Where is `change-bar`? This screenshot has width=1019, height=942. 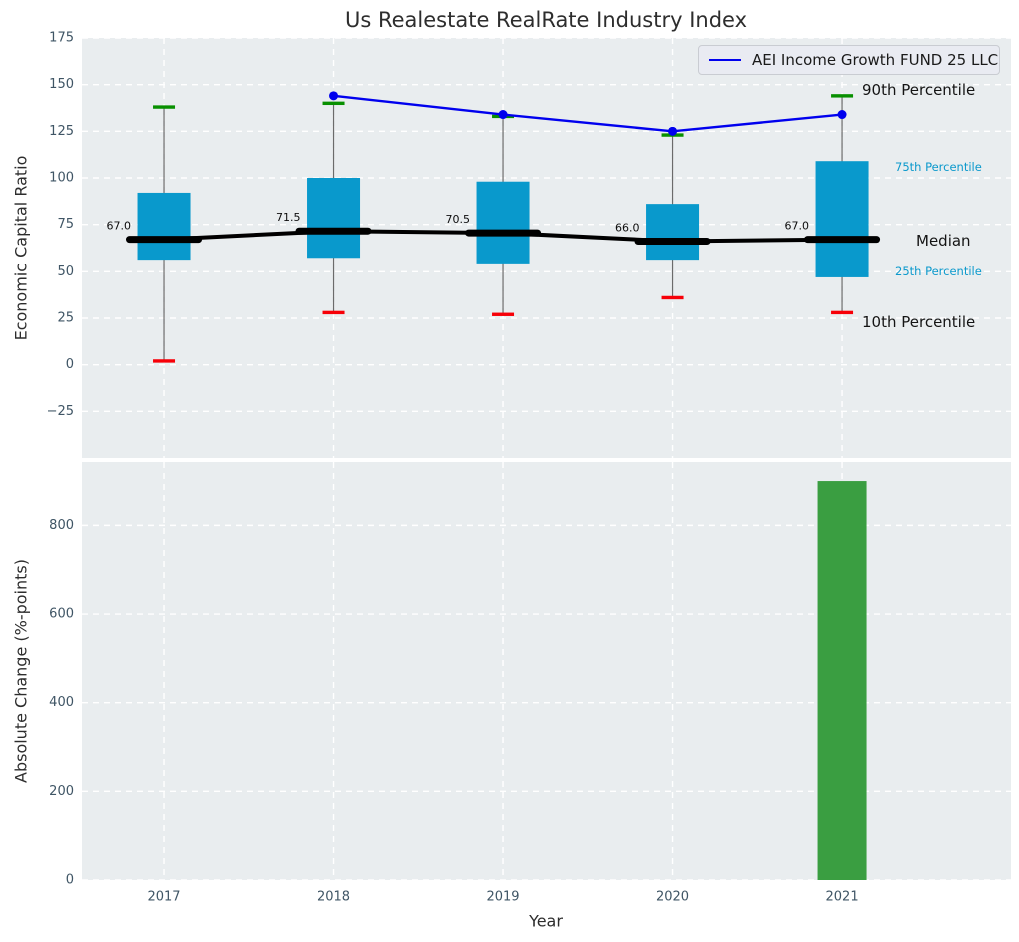 change-bar is located at coordinates (842, 680).